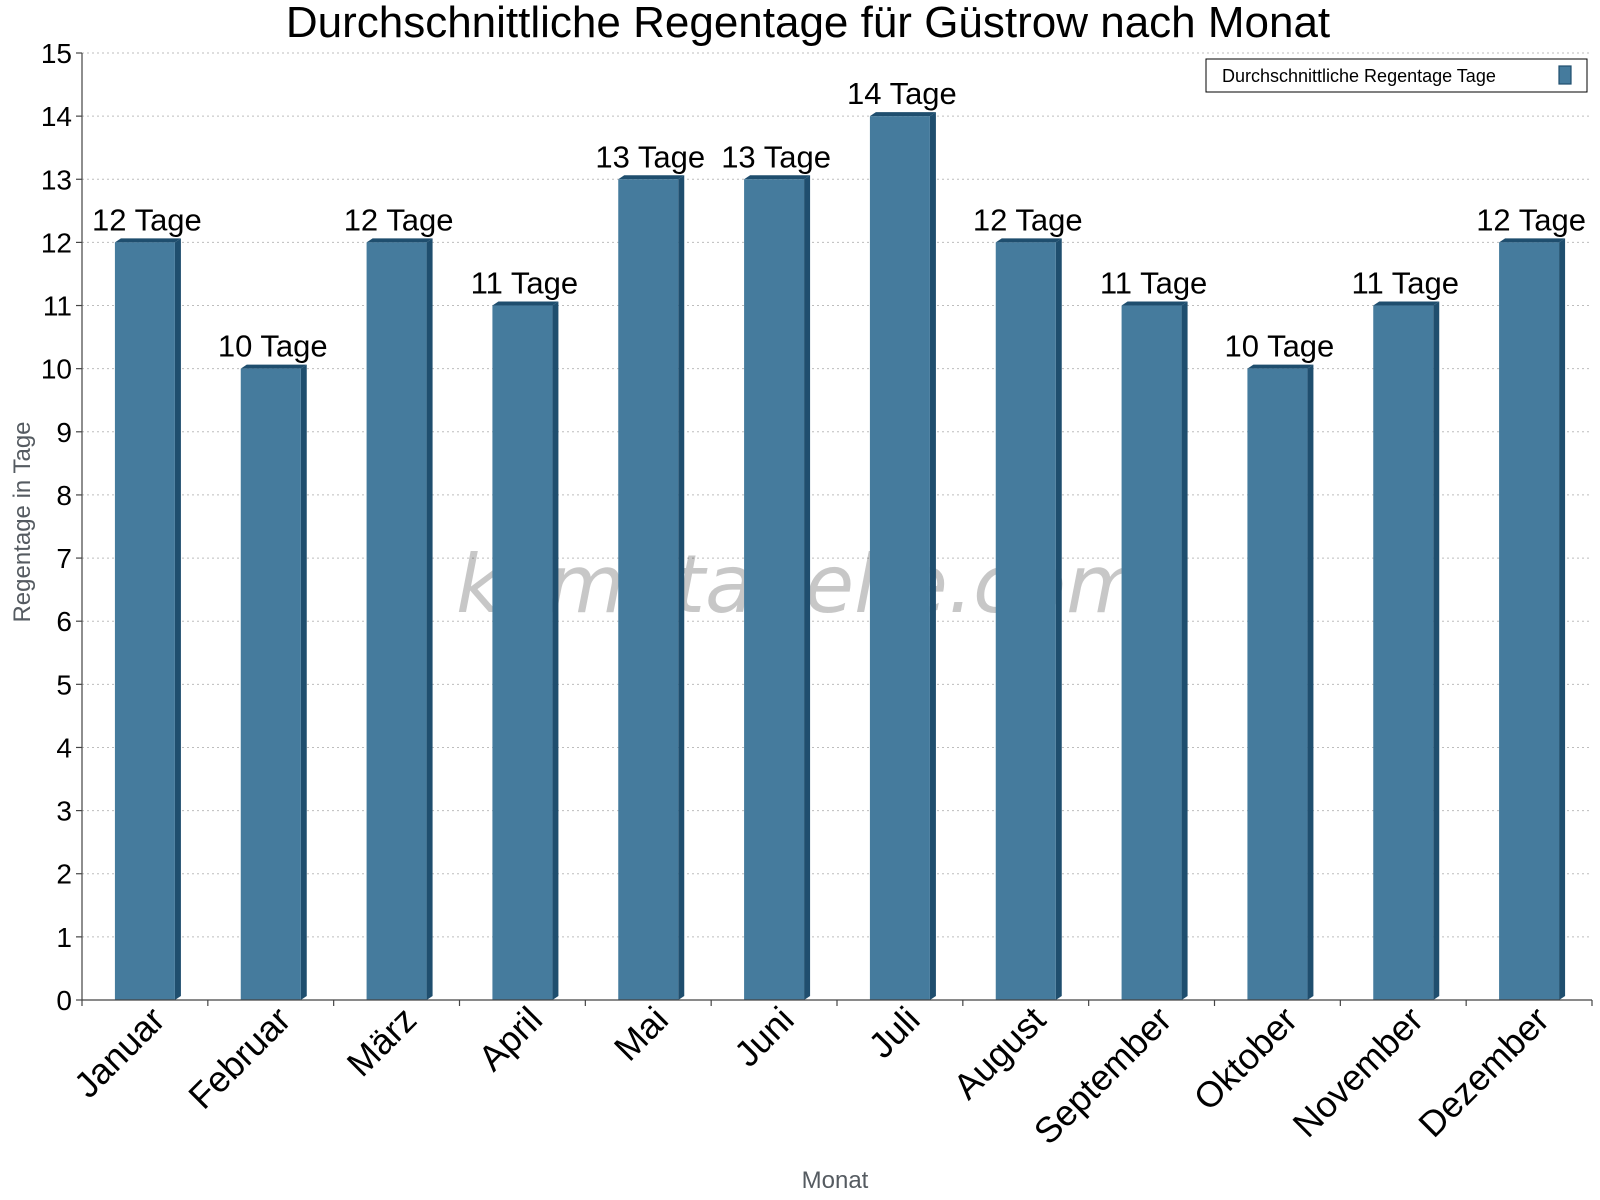 The image size is (1600, 1200). Describe the element at coordinates (64, 937) in the screenshot. I see `y-tick-label: 1` at that location.